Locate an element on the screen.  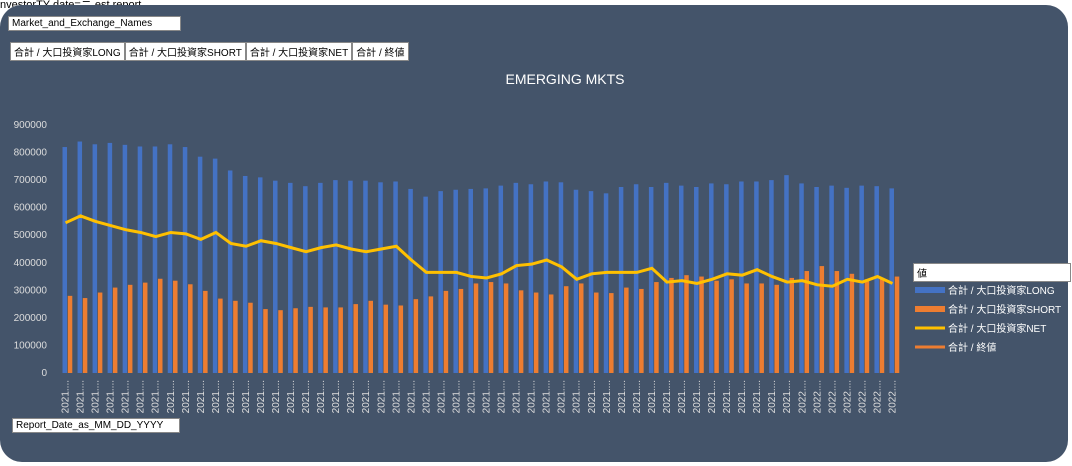
filter-button: Market_and_Exchange_Names is located at coordinates (94, 23).